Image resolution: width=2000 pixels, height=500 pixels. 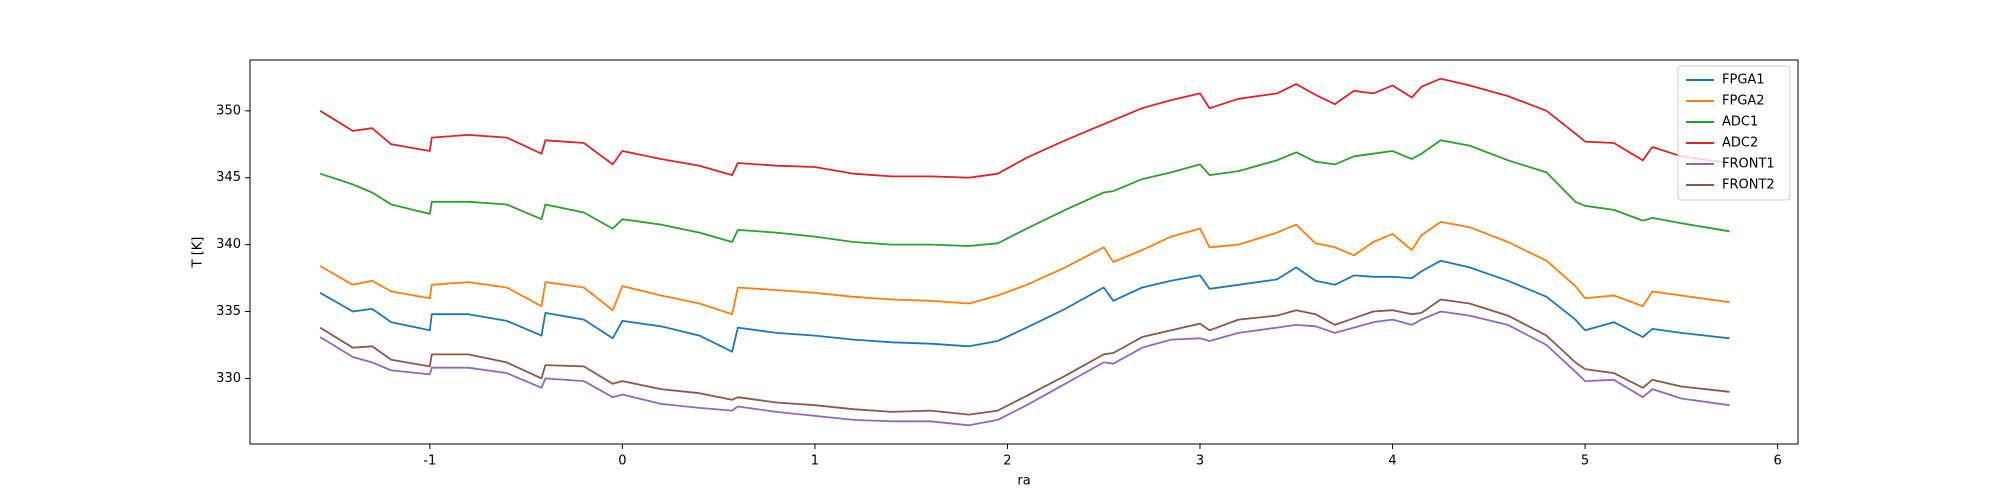 What do you see at coordinates (1748, 164) in the screenshot?
I see `legend-label: FRONT1` at bounding box center [1748, 164].